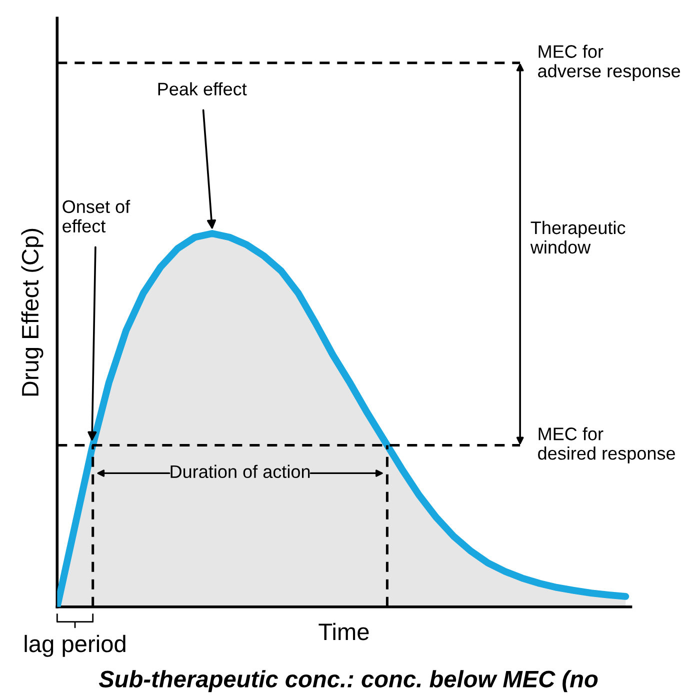 This screenshot has width=697, height=700. Describe the element at coordinates (343, 631) in the screenshot. I see `x-axis-title: Time` at that location.